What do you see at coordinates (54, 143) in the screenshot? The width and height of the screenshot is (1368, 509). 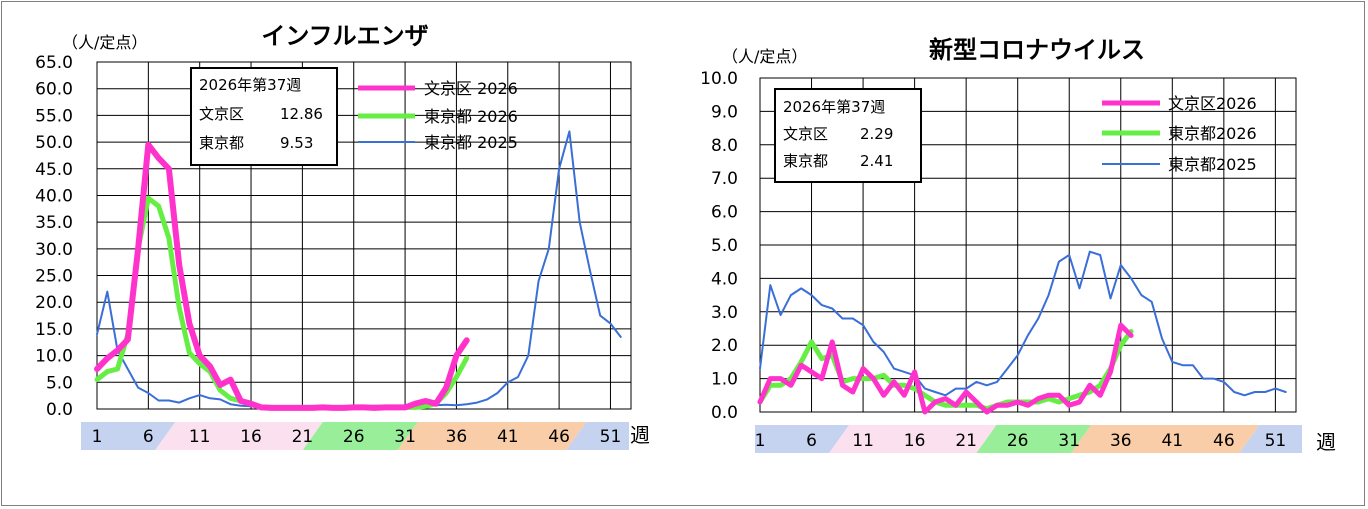 I see `y-tick-label: 50.0` at bounding box center [54, 143].